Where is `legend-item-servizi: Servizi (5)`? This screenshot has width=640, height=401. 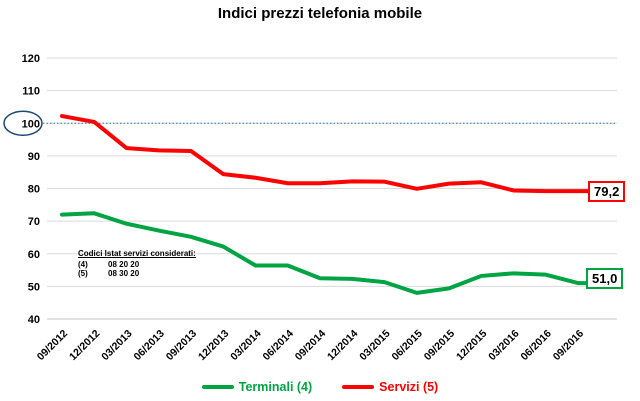 legend-item-servizi: Servizi (5) is located at coordinates (390, 387).